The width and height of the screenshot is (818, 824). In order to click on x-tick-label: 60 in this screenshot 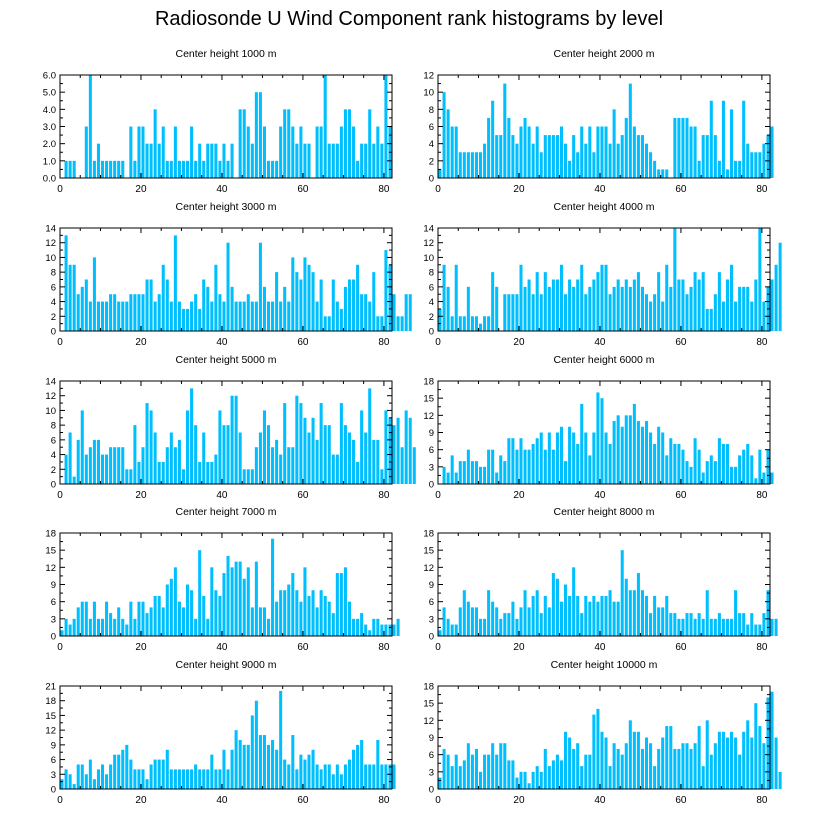, I will do `click(303, 647)`.